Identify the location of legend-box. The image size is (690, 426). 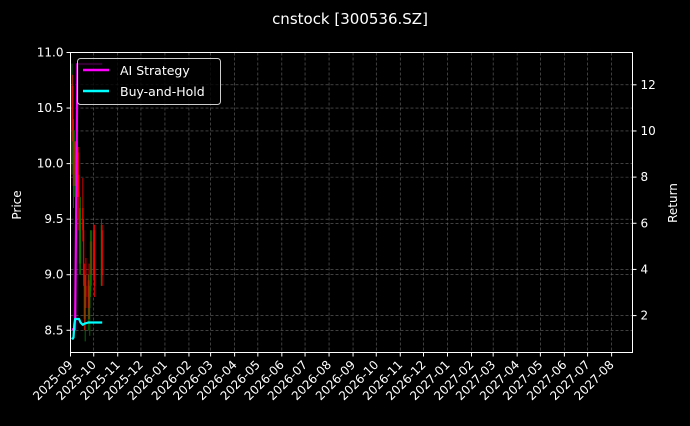
(149, 81).